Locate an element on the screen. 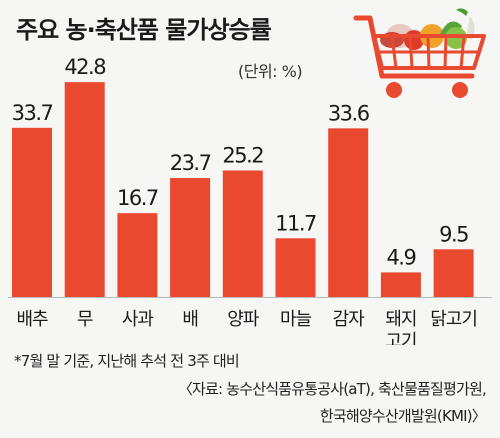 The image size is (500, 438). bar-양파 is located at coordinates (242, 233).